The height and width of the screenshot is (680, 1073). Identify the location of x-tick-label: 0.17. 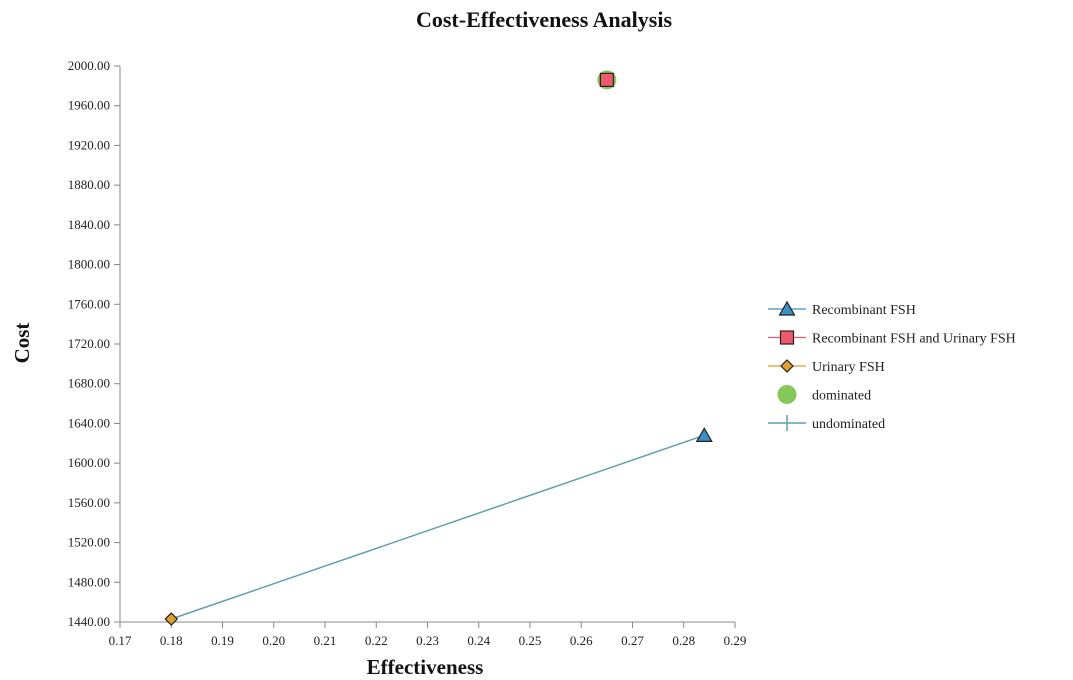
(120, 640).